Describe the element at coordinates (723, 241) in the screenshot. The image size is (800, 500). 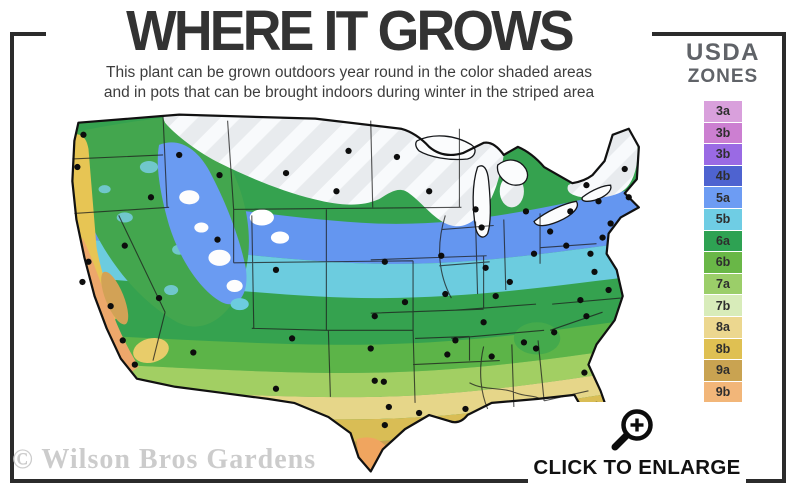
I see `zone-swatch-6a: 6a` at that location.